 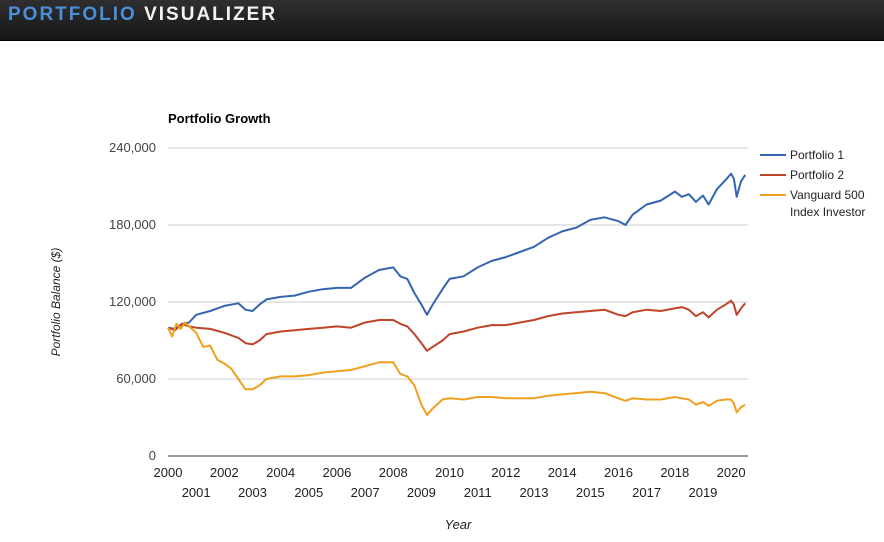 I want to click on x-tick-label: 2014, so click(x=562, y=472).